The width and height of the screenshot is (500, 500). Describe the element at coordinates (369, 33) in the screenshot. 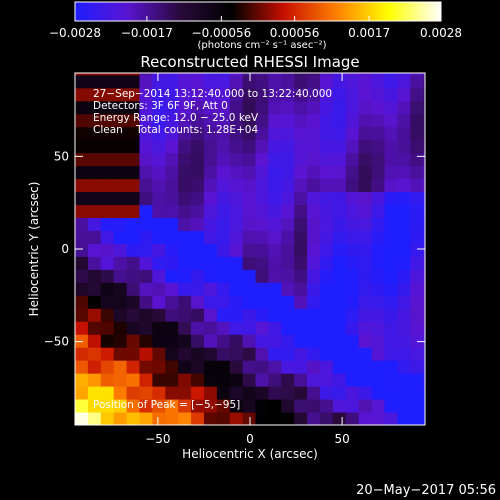

I see `colorbar-tick-label: 0.0017` at that location.